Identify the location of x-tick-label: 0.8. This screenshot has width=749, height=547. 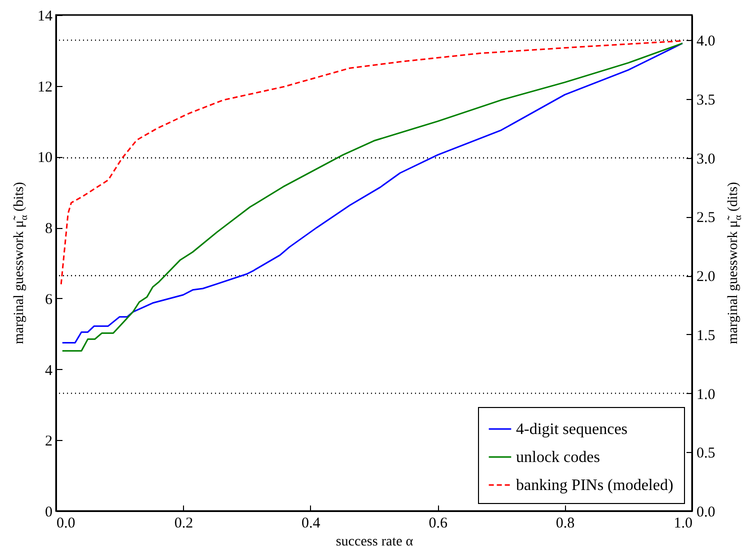
(565, 524).